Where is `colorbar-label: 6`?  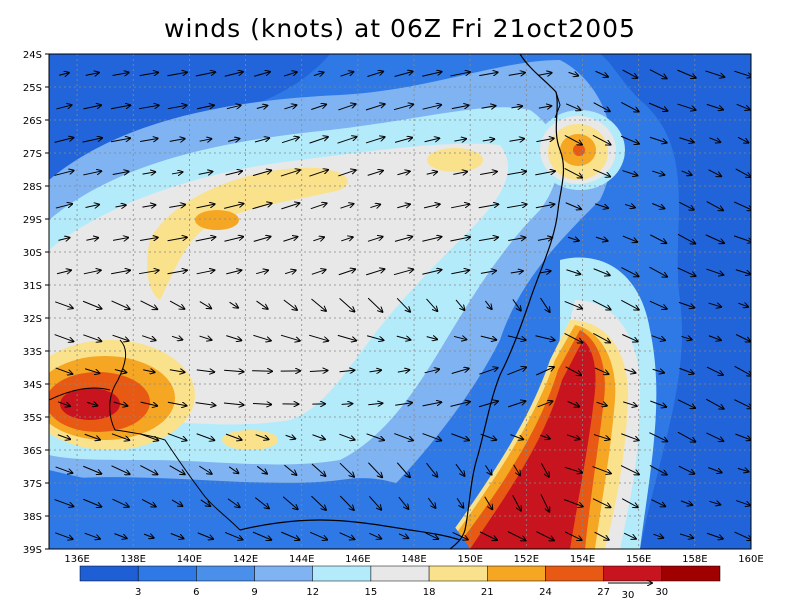 colorbar-label: 6 is located at coordinates (196, 592).